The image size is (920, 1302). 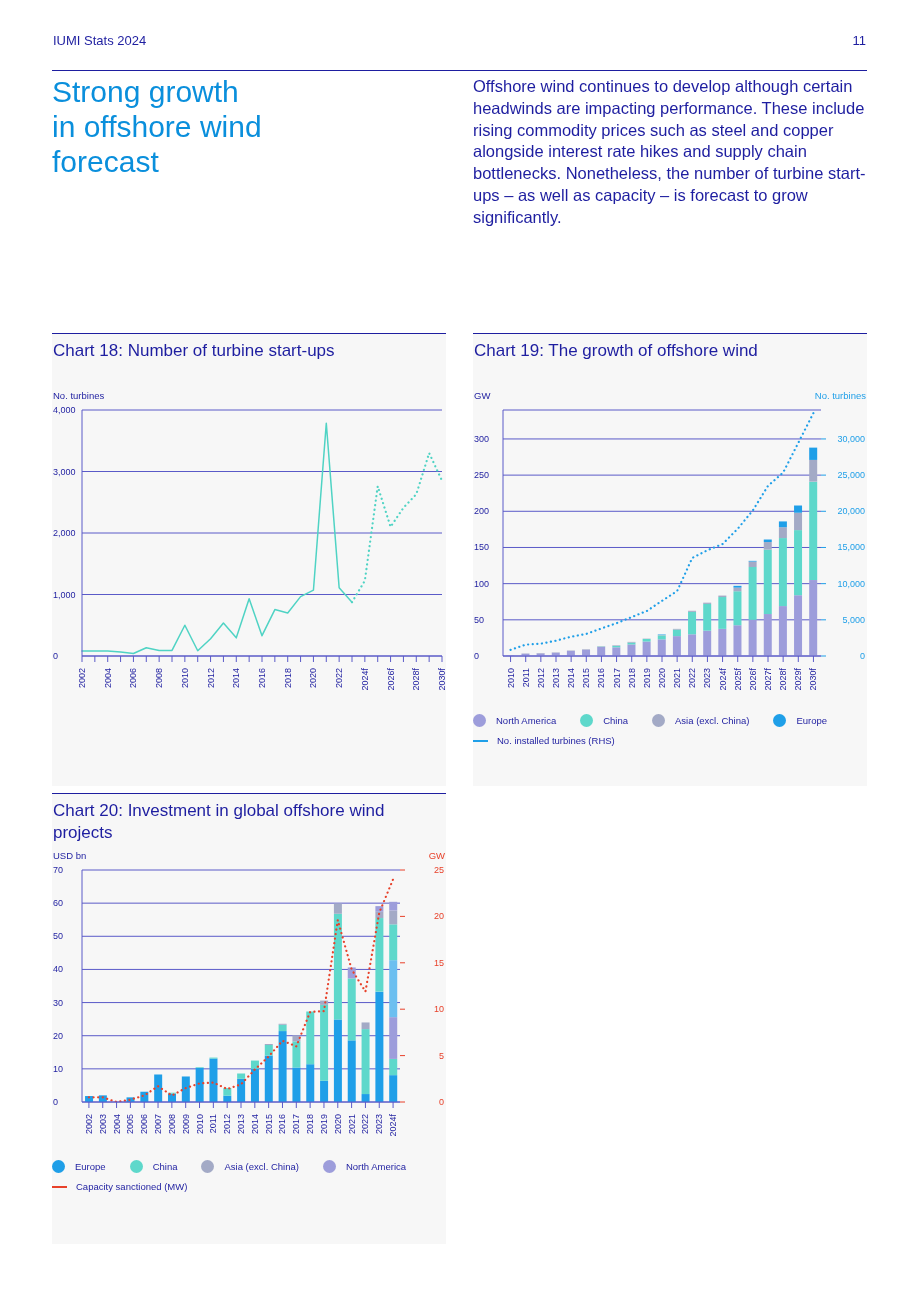 What do you see at coordinates (436, 855) in the screenshot?
I see `y2-axis-title: GW` at bounding box center [436, 855].